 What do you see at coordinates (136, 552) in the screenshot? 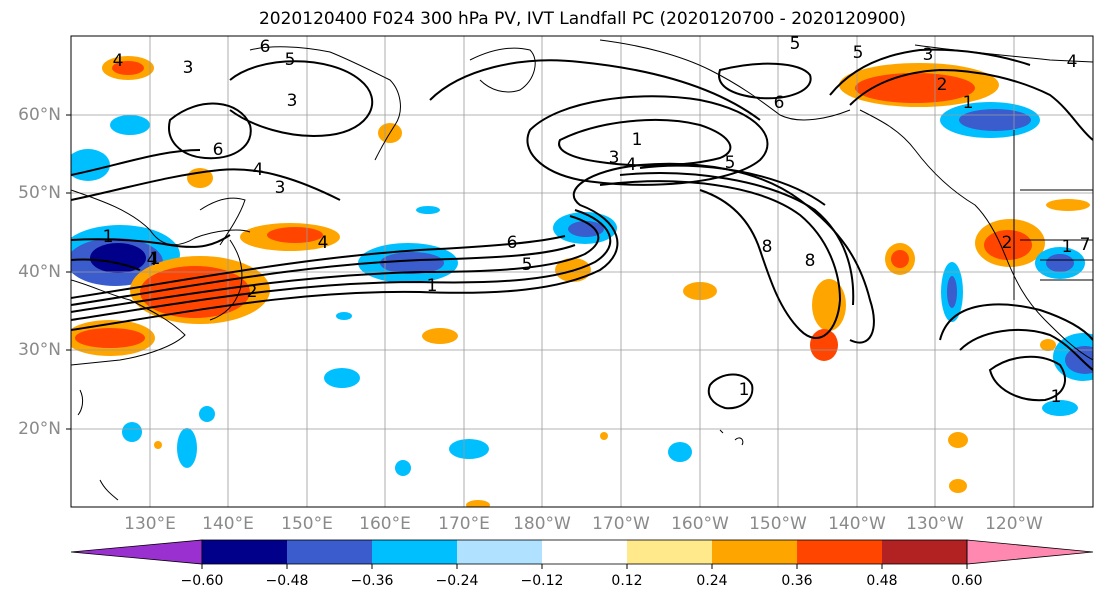
I see `colorbar-extend-low` at bounding box center [136, 552].